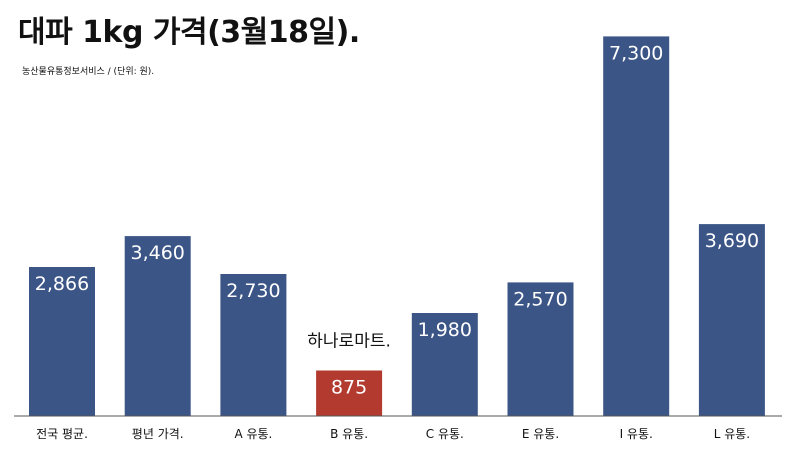 The image size is (800, 450). Describe the element at coordinates (636, 53) in the screenshot. I see `bar-value-label: 7,300` at that location.